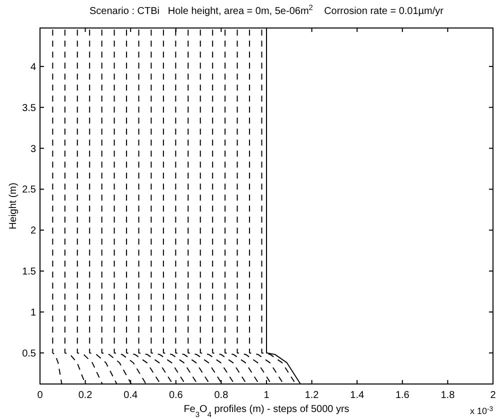  I want to click on y-tick-label: 3.5, so click(29, 108).